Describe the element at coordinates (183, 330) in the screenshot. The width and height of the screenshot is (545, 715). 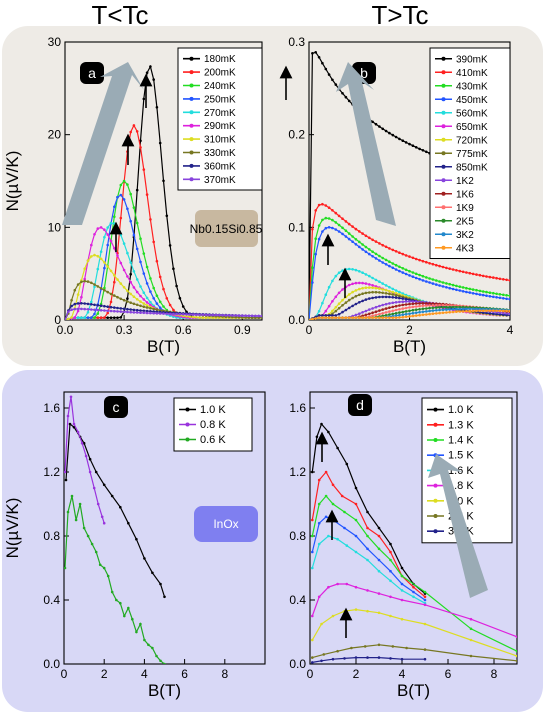
I see `x-tick-label-a: 0.6` at that location.